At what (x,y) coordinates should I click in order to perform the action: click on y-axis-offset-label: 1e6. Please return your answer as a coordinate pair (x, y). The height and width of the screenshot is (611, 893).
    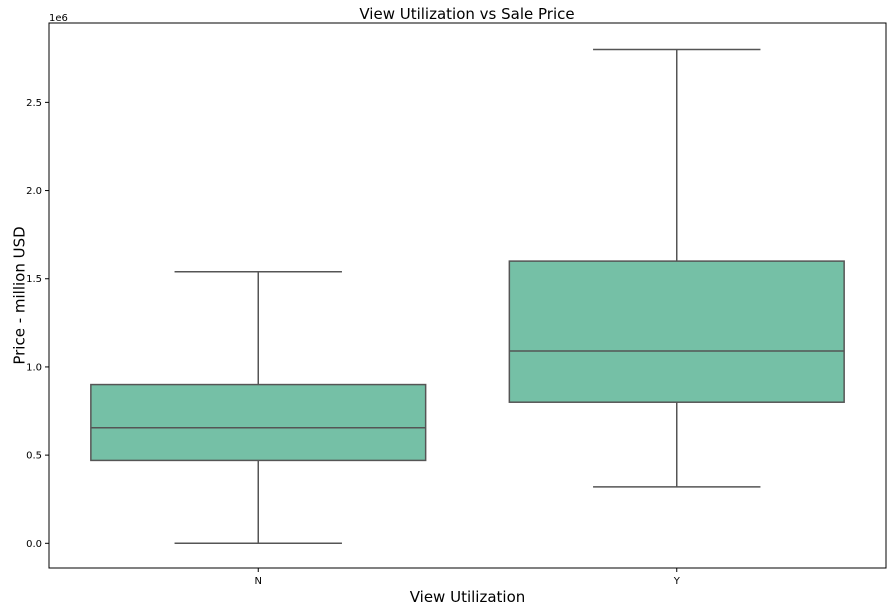
    Looking at the image, I should click on (58, 18).